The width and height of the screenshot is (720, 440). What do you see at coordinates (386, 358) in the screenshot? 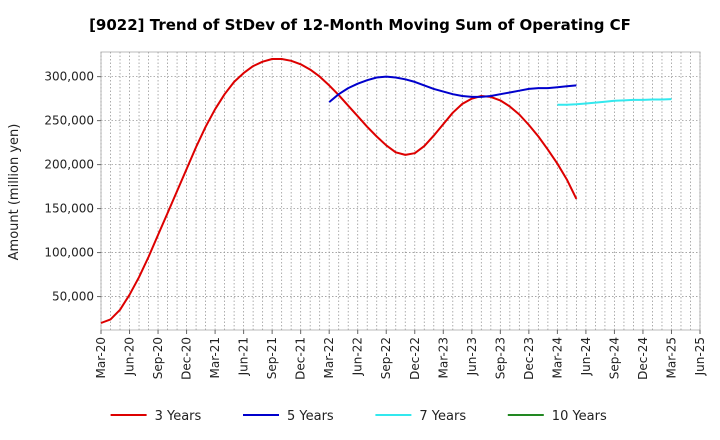
I see `x-tick-label: Sep-22` at bounding box center [386, 358].